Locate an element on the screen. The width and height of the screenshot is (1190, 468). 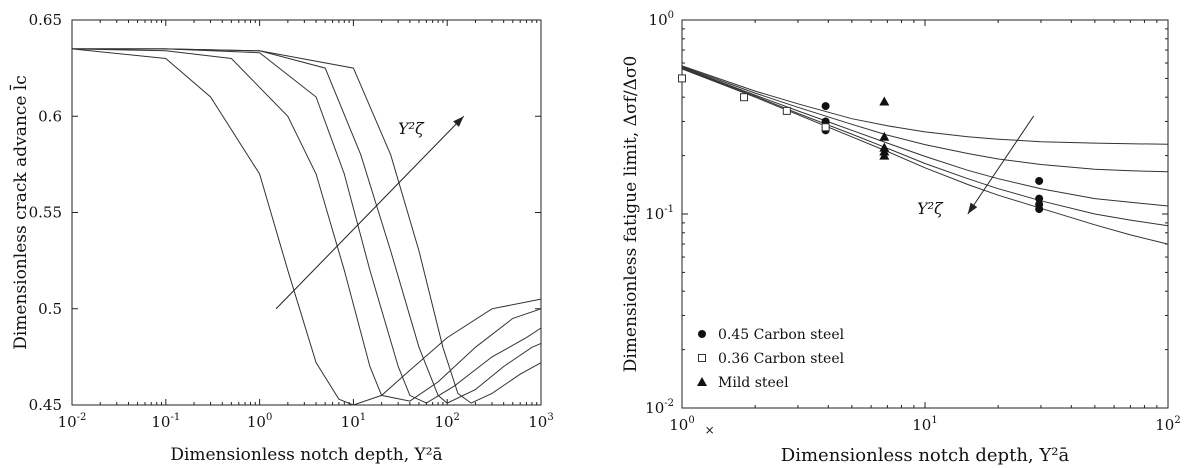
legend-marker-square is located at coordinates (702, 358).